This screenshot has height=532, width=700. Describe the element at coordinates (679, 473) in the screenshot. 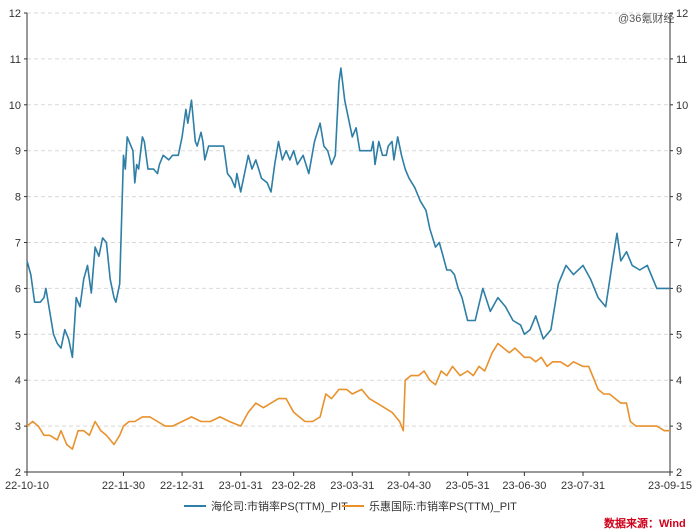

I see `y-tick-label-right: 2` at that location.